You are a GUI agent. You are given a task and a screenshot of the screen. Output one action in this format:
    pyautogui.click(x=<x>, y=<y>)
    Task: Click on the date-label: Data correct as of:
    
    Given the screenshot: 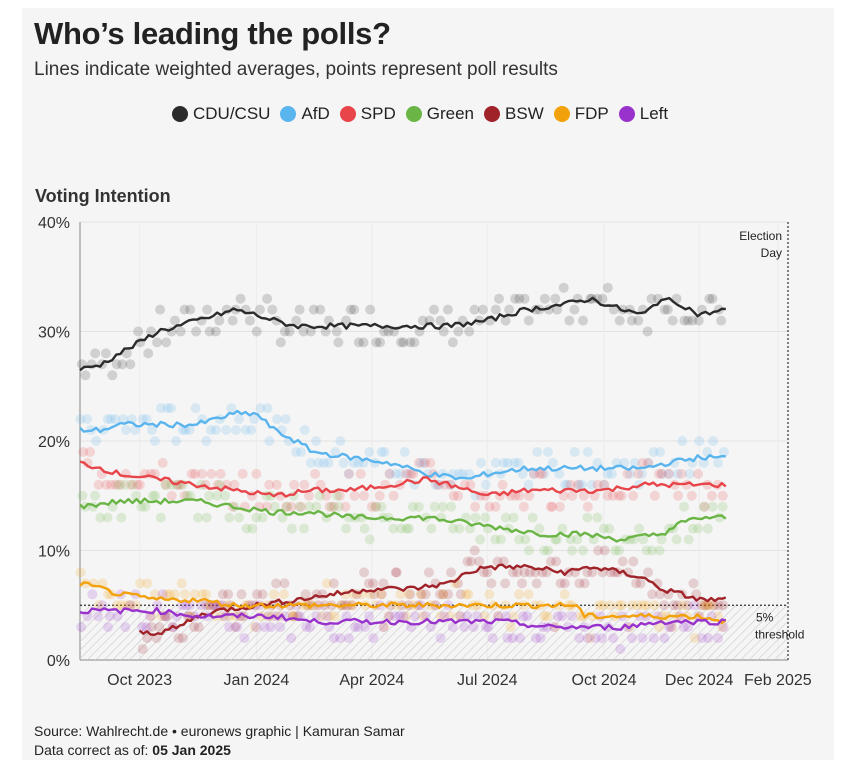 What is the action you would take?
    pyautogui.click(x=93, y=750)
    